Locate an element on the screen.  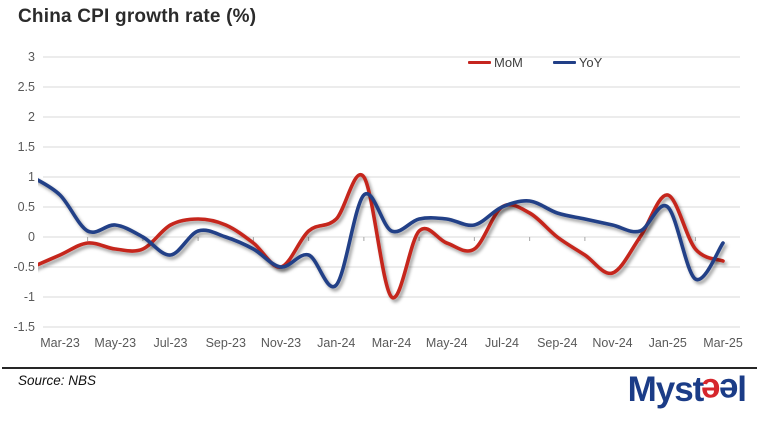
y-axis-label: 2.5 is located at coordinates (26, 87).